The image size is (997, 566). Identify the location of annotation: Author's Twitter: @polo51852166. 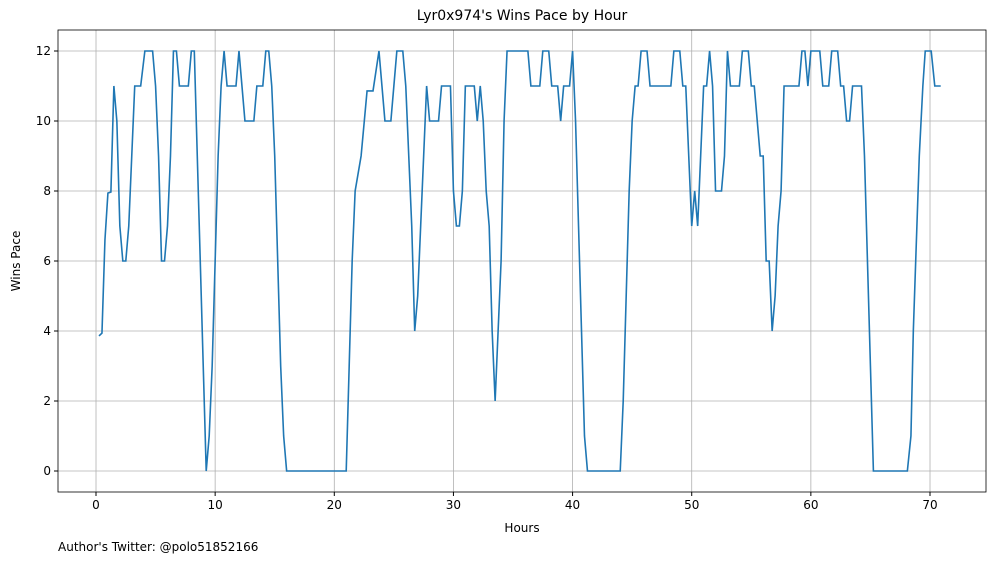
(158, 547).